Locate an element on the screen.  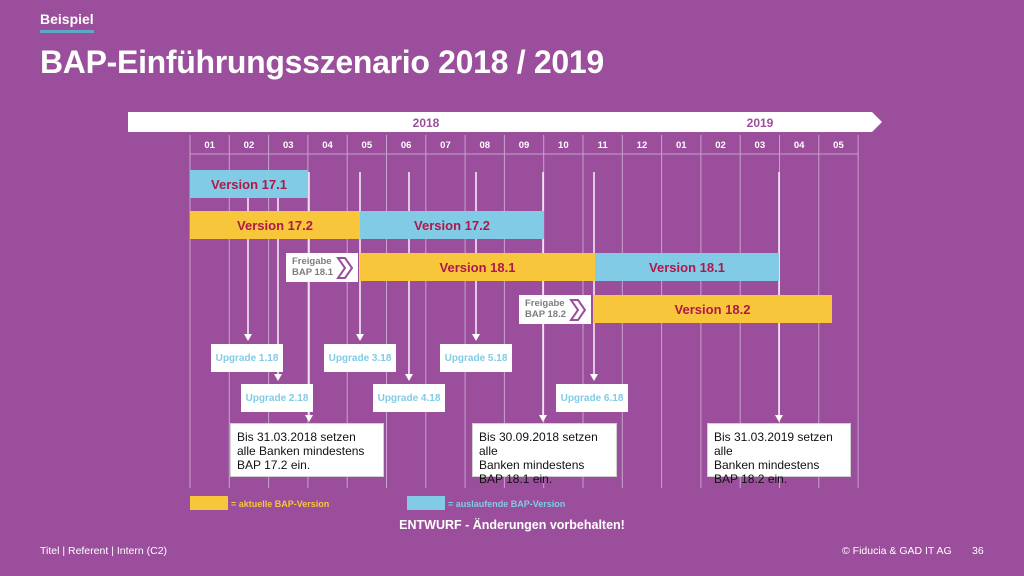
release-box-bap-18-2: Freigabe BAP 18.2 is located at coordinates (555, 309).